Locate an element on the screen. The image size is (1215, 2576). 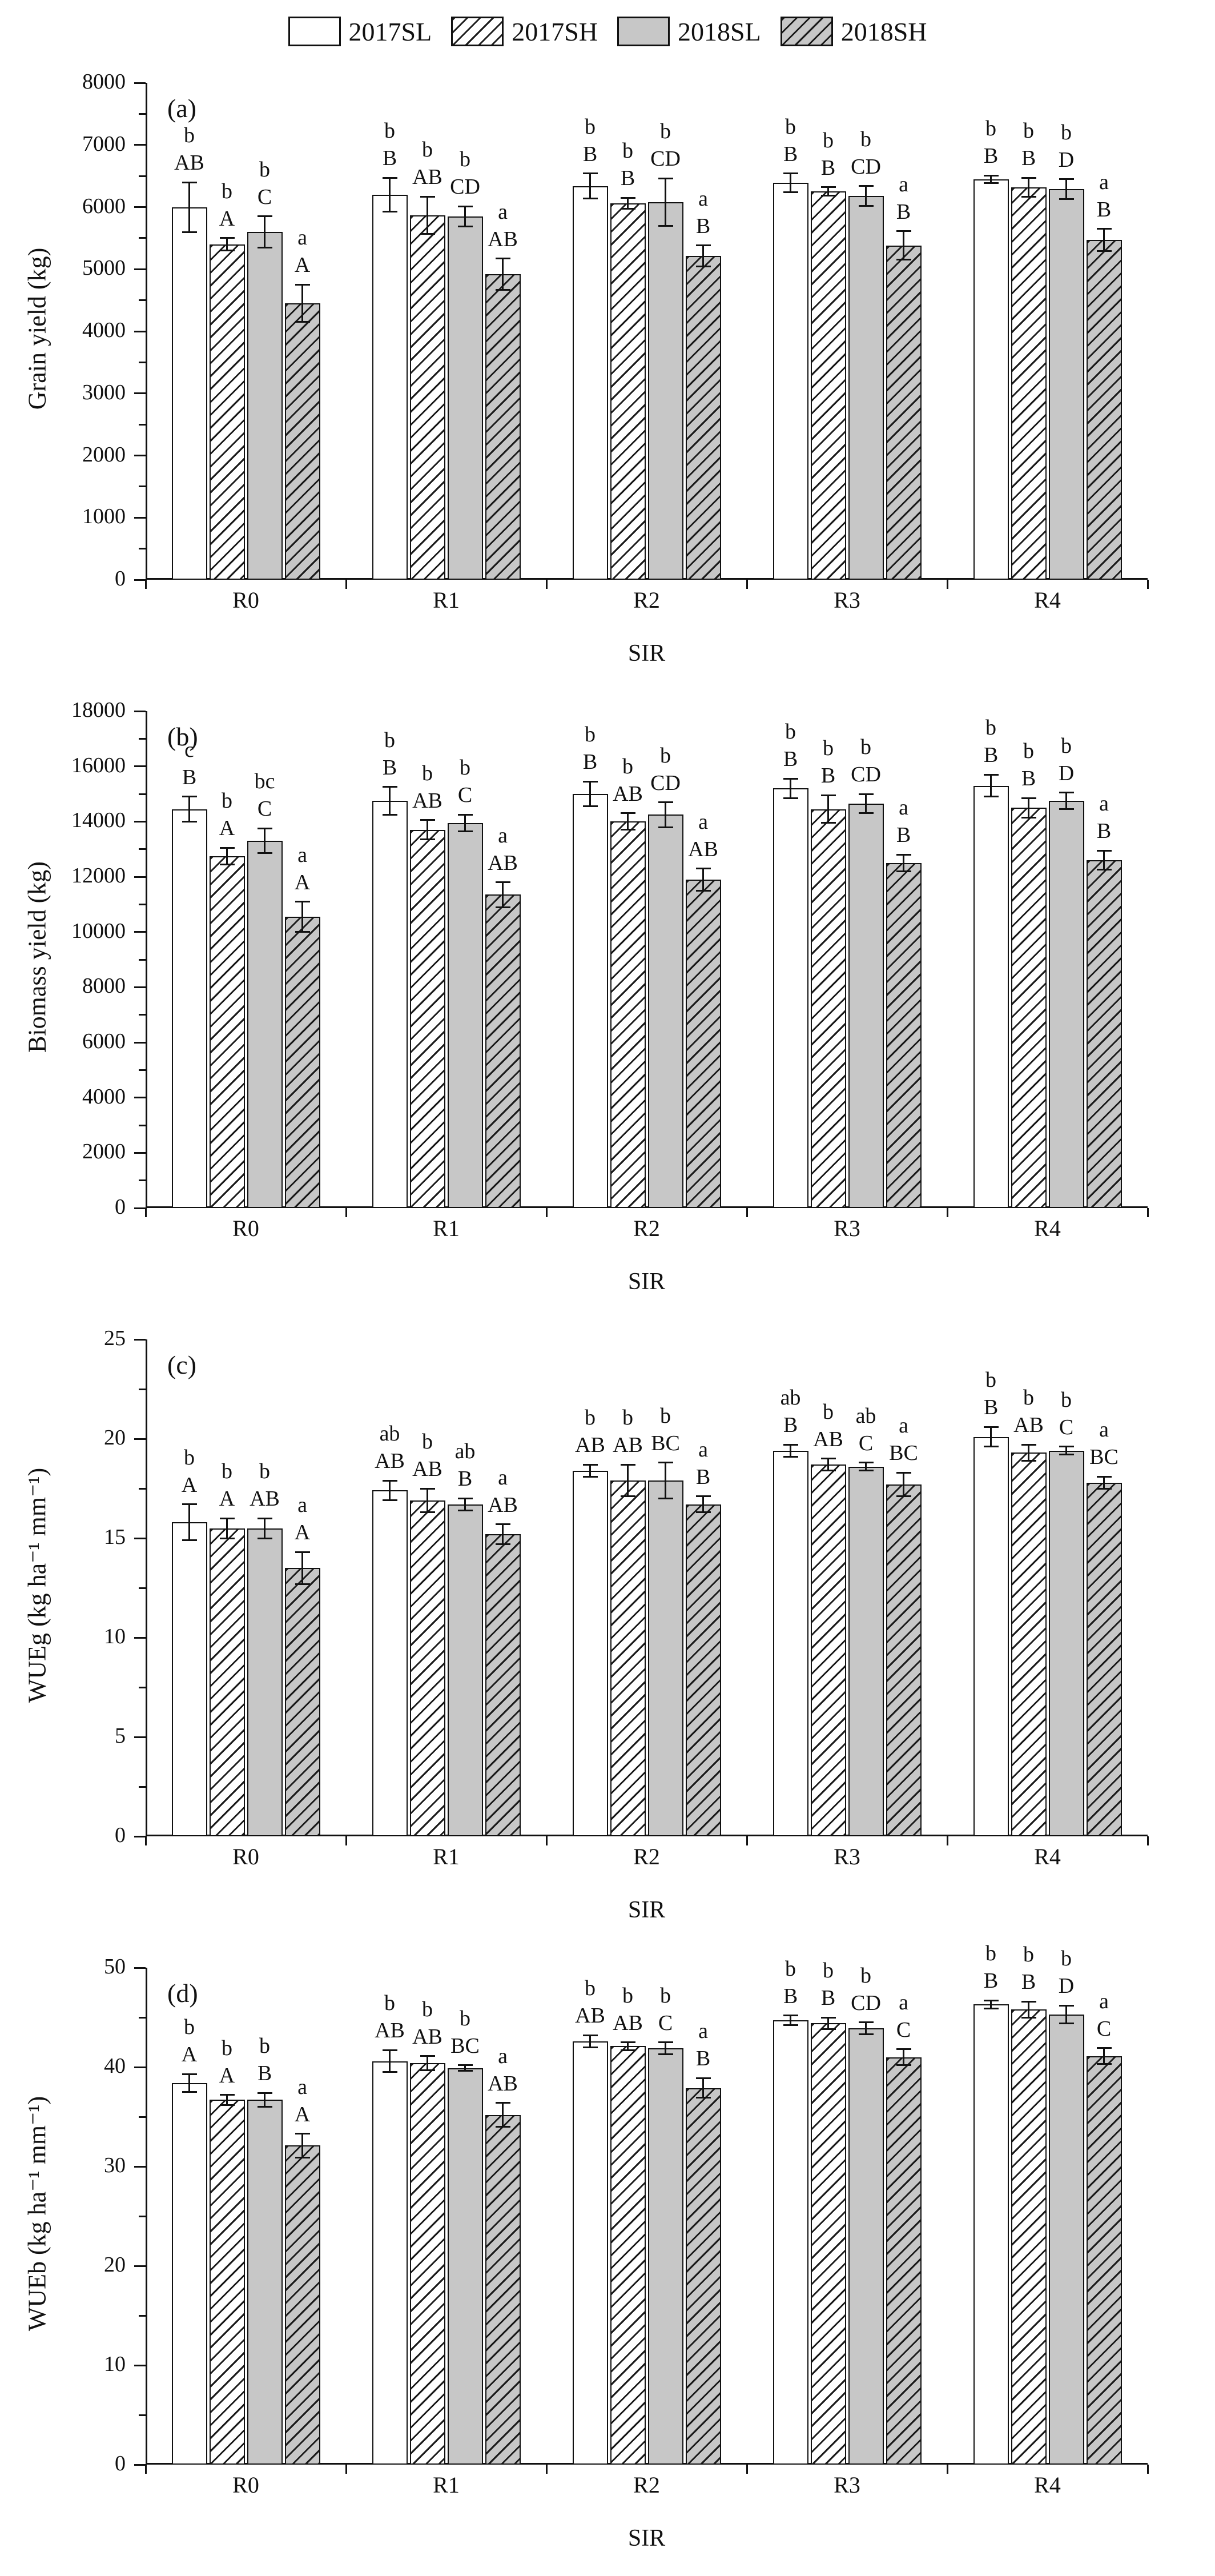
legend-item: 2018SH is located at coordinates (853, 32).